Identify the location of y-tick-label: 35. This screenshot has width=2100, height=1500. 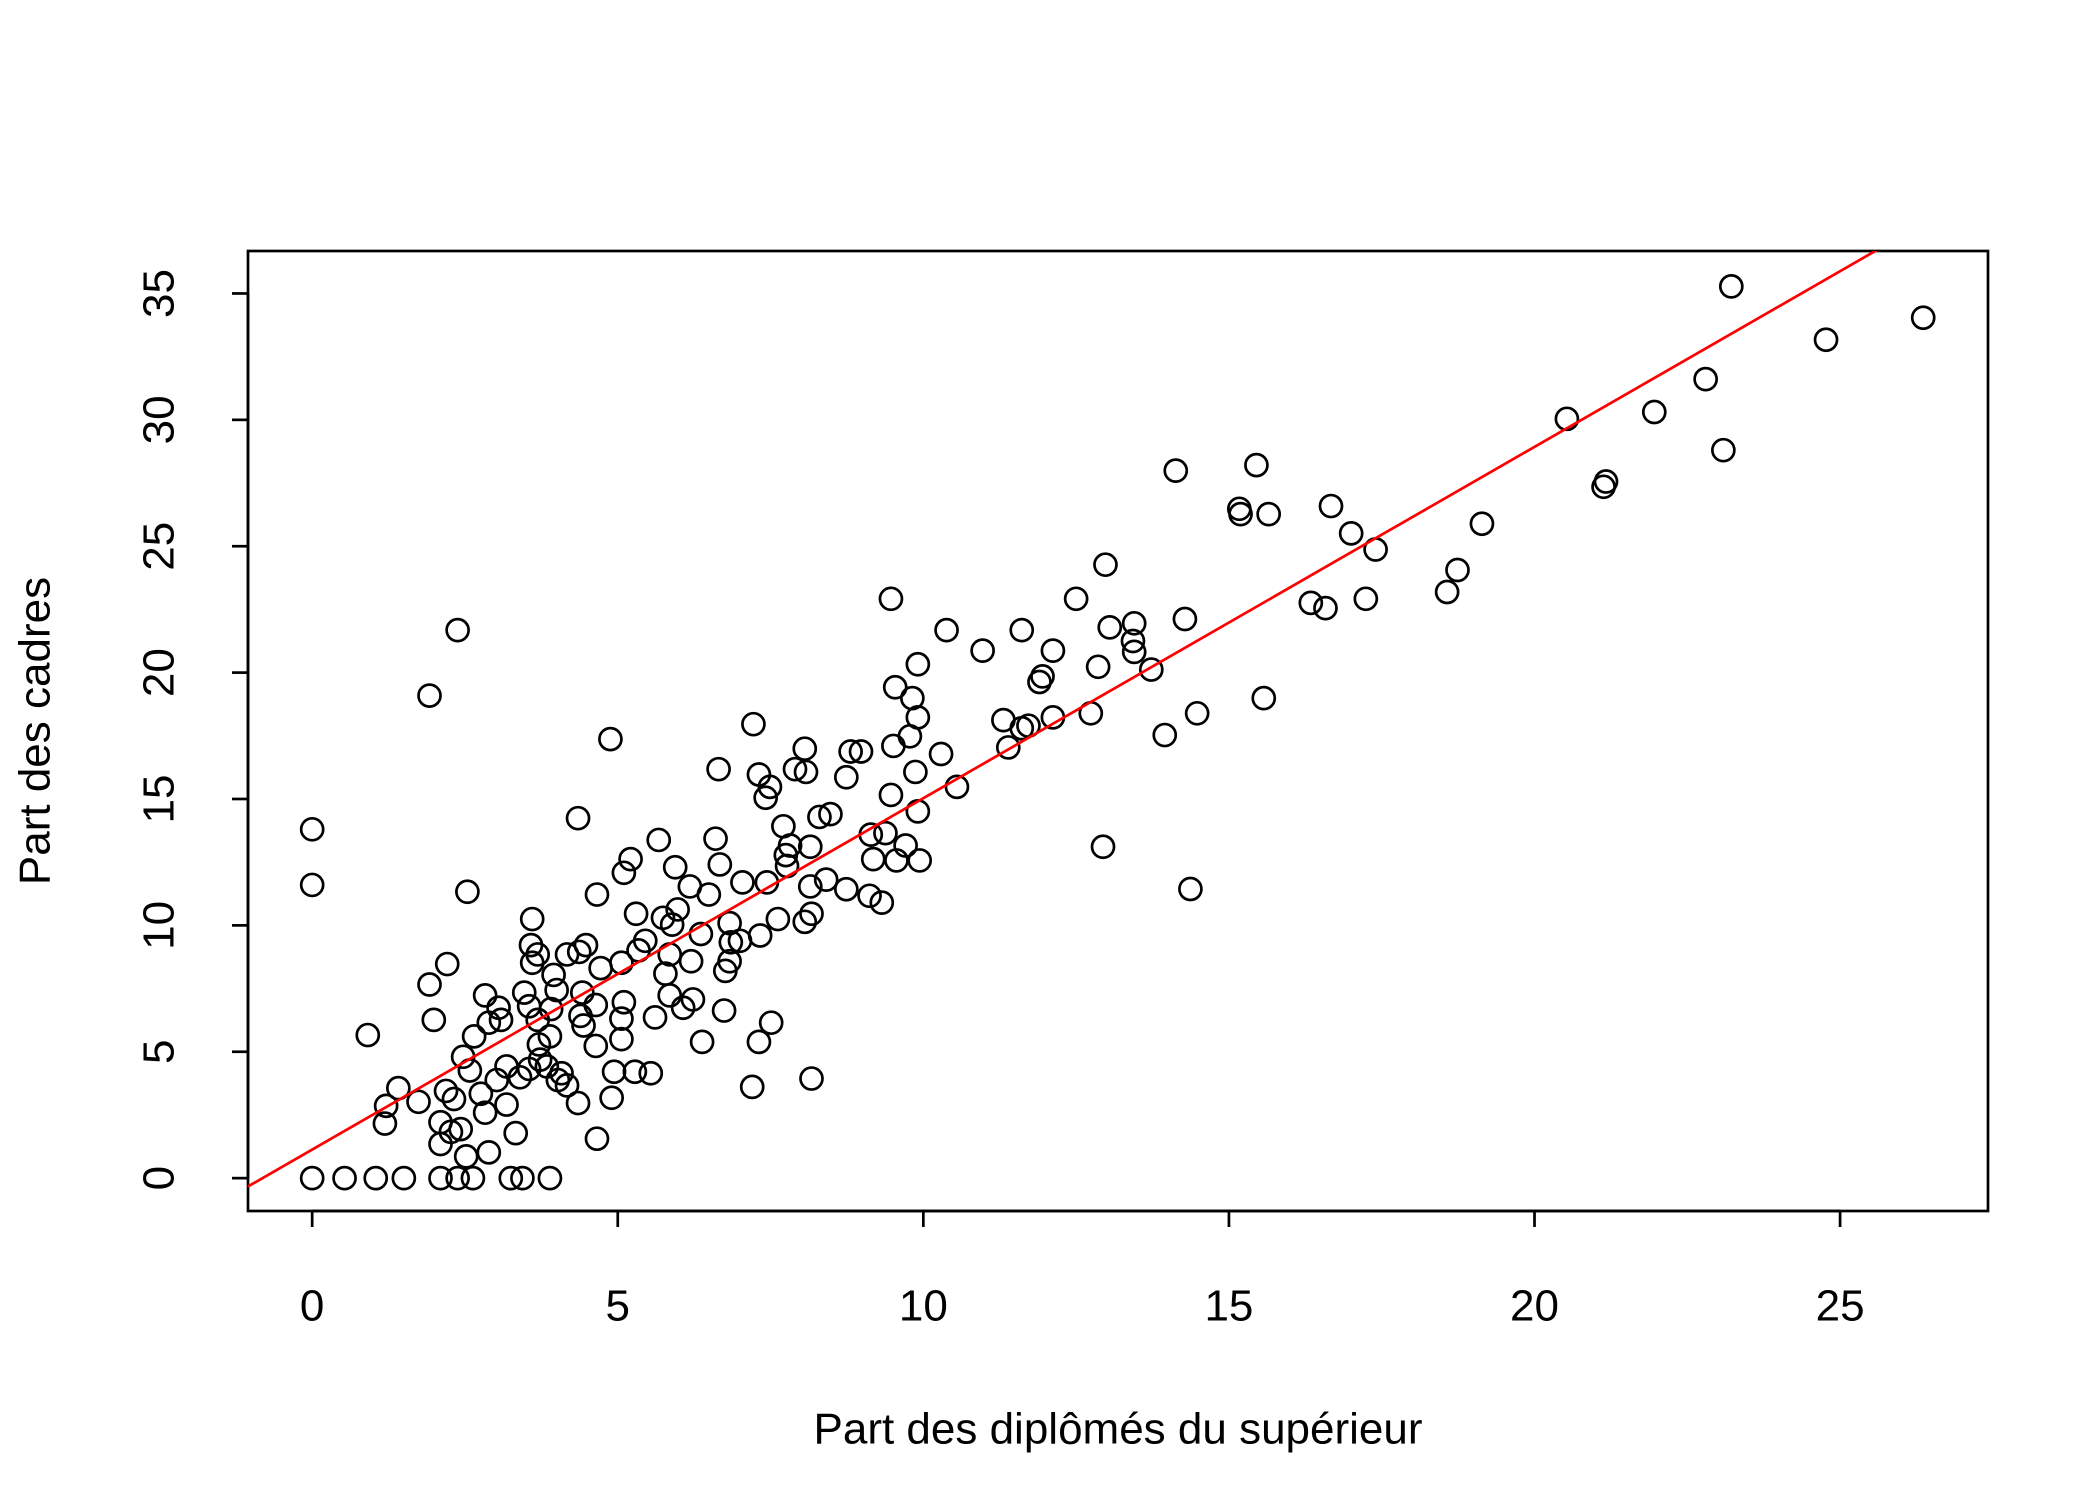
(159, 293).